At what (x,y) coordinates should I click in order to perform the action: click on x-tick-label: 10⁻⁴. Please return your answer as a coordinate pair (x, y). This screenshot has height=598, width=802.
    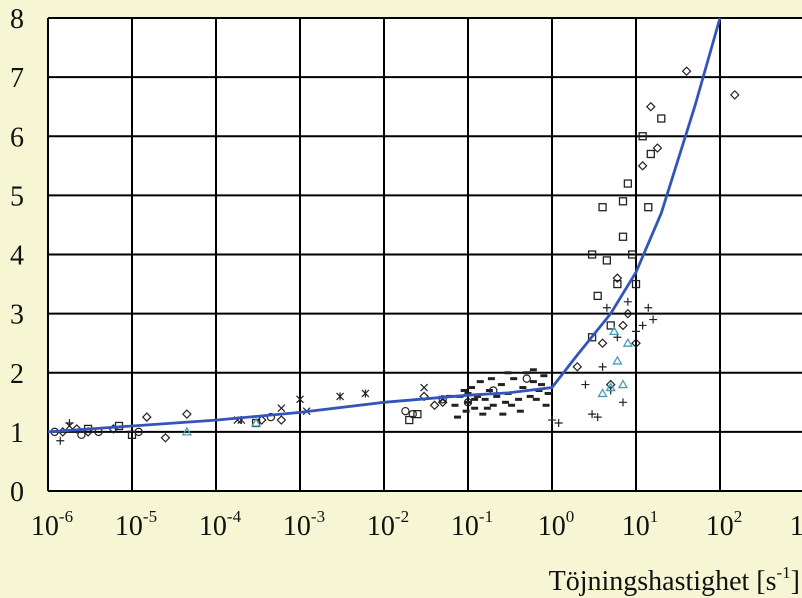
    Looking at the image, I should click on (220, 524).